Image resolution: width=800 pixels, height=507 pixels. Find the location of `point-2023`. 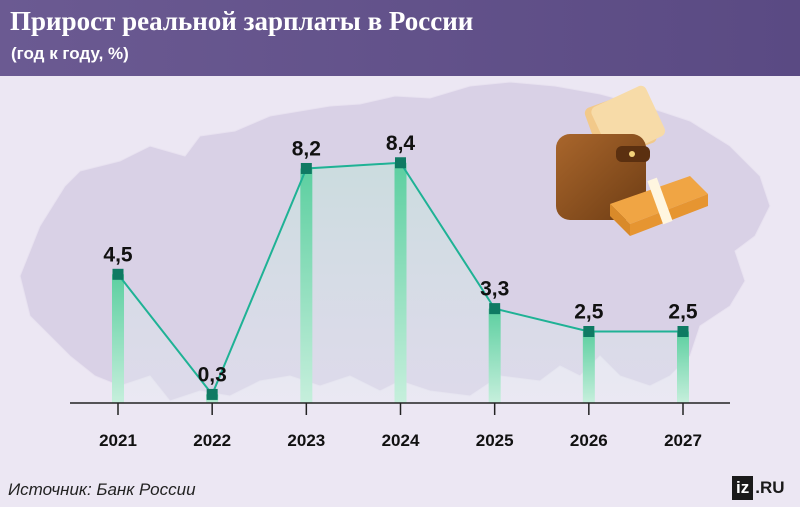

point-2023 is located at coordinates (306, 168).